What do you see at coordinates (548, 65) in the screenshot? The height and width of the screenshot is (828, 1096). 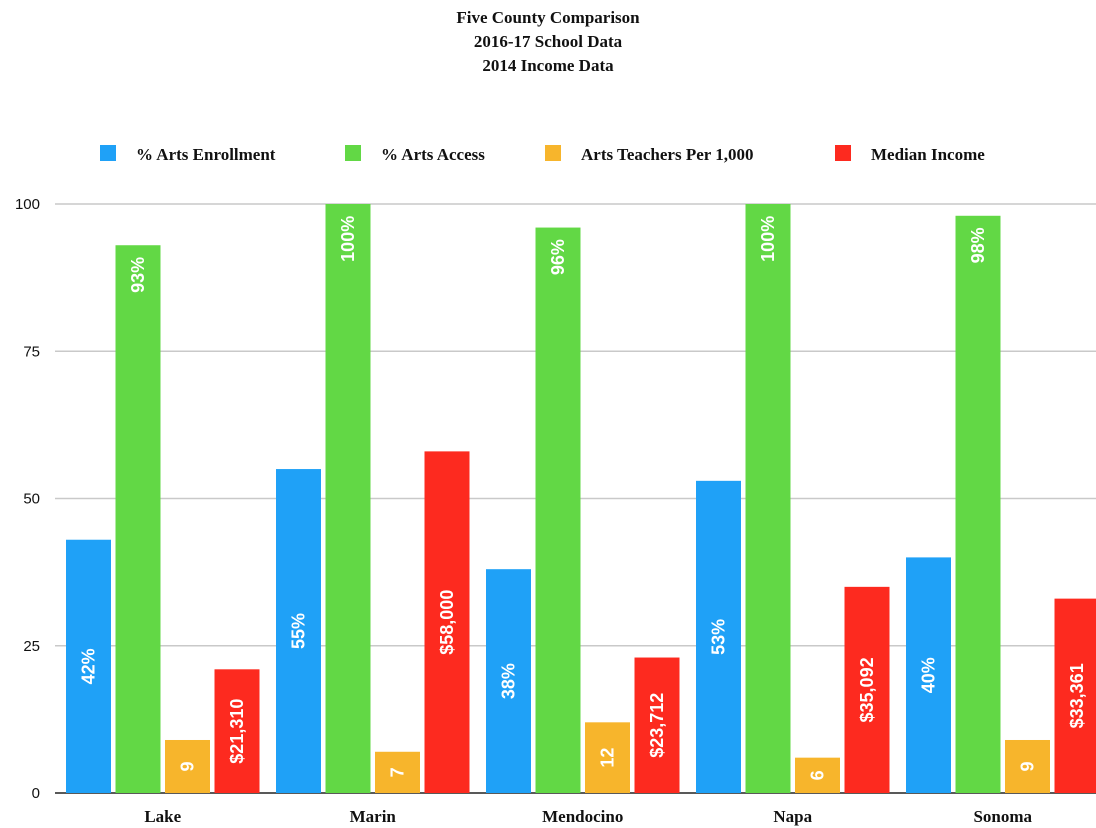 I see `chart-title-line-3: 2014 Income Data` at bounding box center [548, 65].